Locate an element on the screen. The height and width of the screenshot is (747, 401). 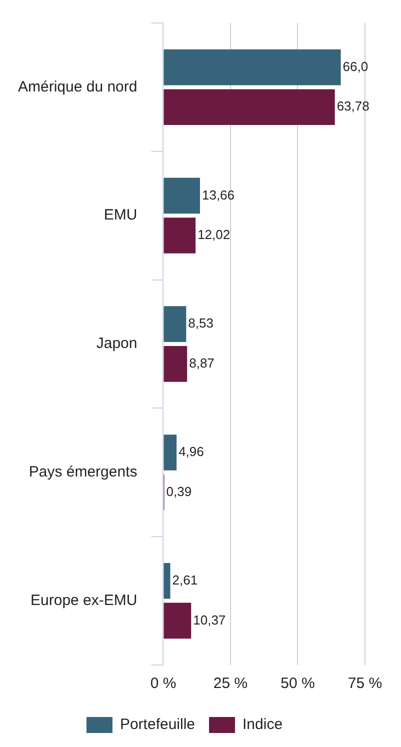
legend-label: Portefeuille is located at coordinates (158, 725).